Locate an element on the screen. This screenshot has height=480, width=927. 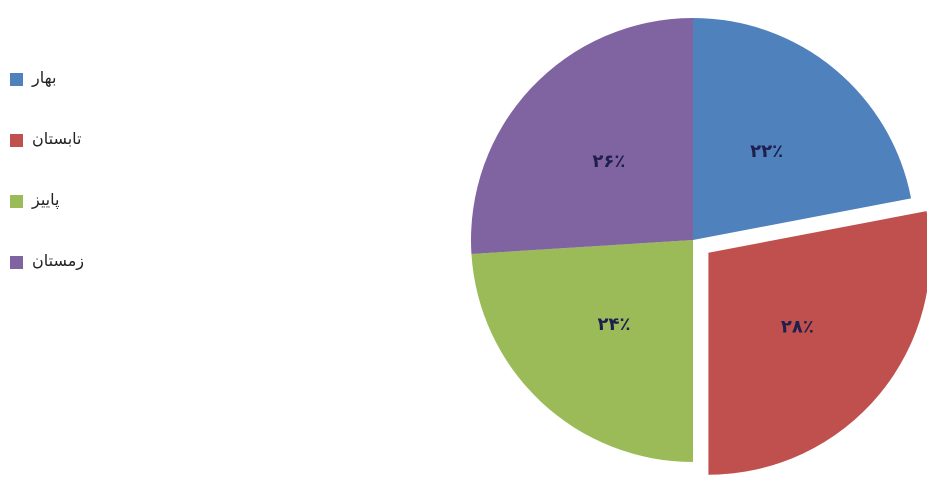
pie-slice-spring is located at coordinates (802, 129).